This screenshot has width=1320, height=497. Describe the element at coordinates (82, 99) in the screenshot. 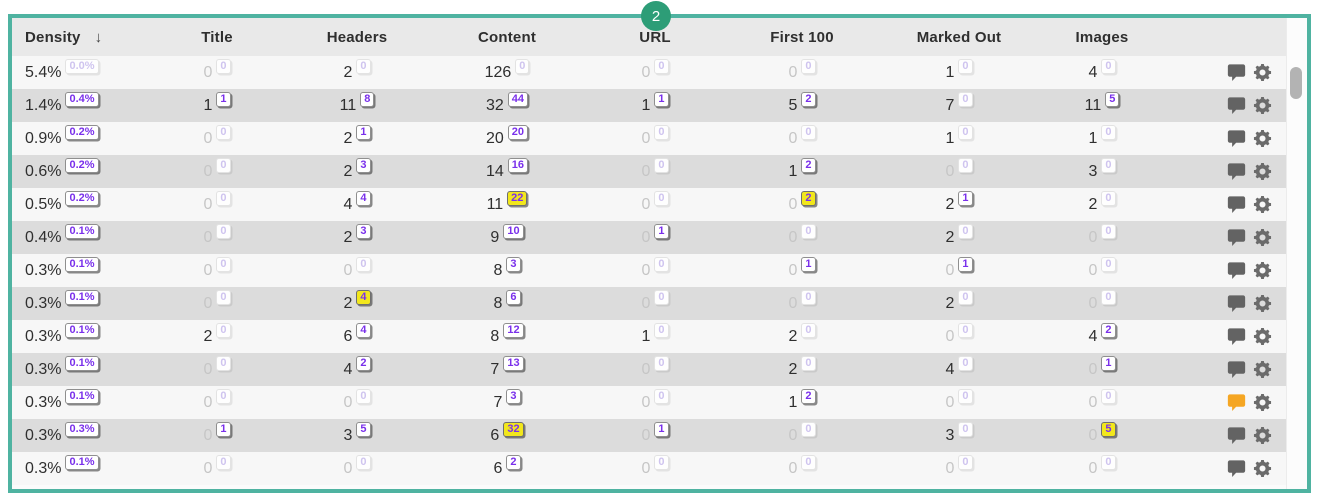

I see `cell-count-badge: 0.4%` at that location.